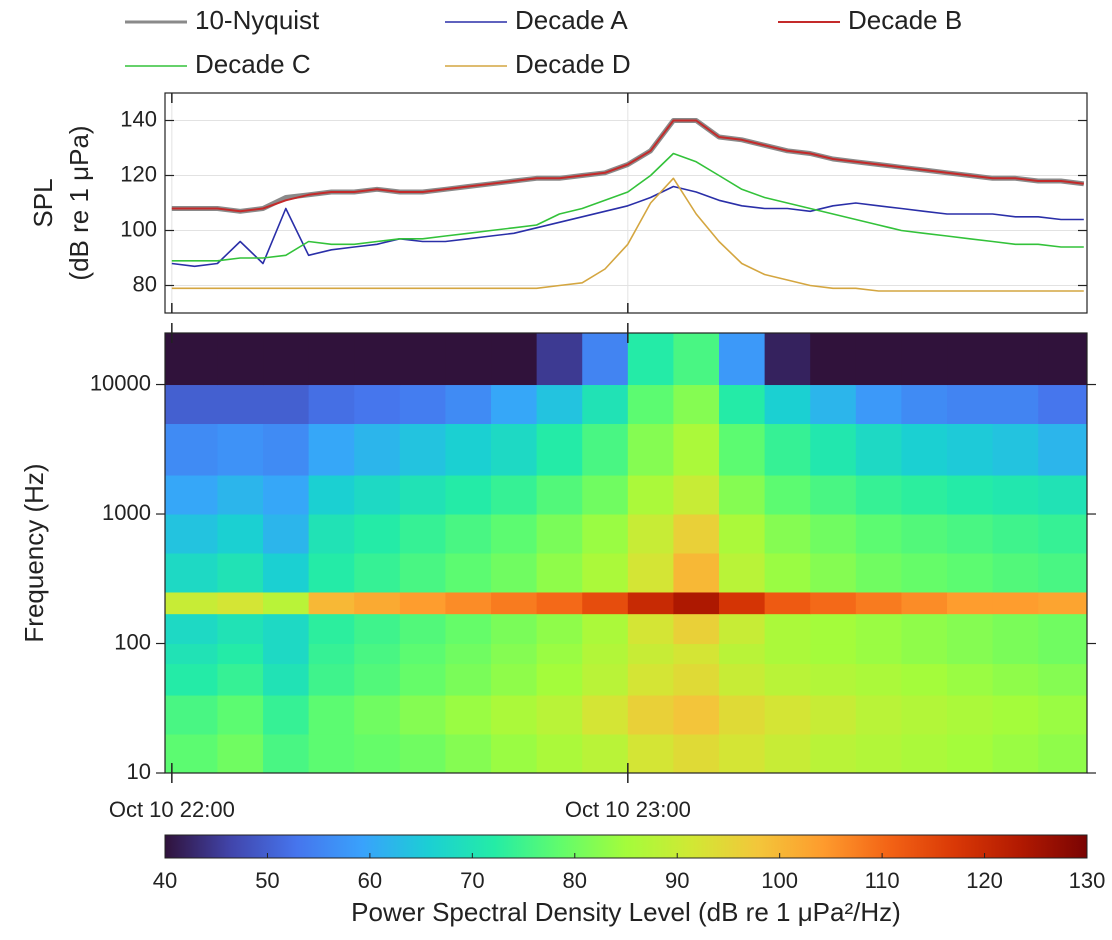  Describe the element at coordinates (626, 846) in the screenshot. I see `colorbar` at that location.